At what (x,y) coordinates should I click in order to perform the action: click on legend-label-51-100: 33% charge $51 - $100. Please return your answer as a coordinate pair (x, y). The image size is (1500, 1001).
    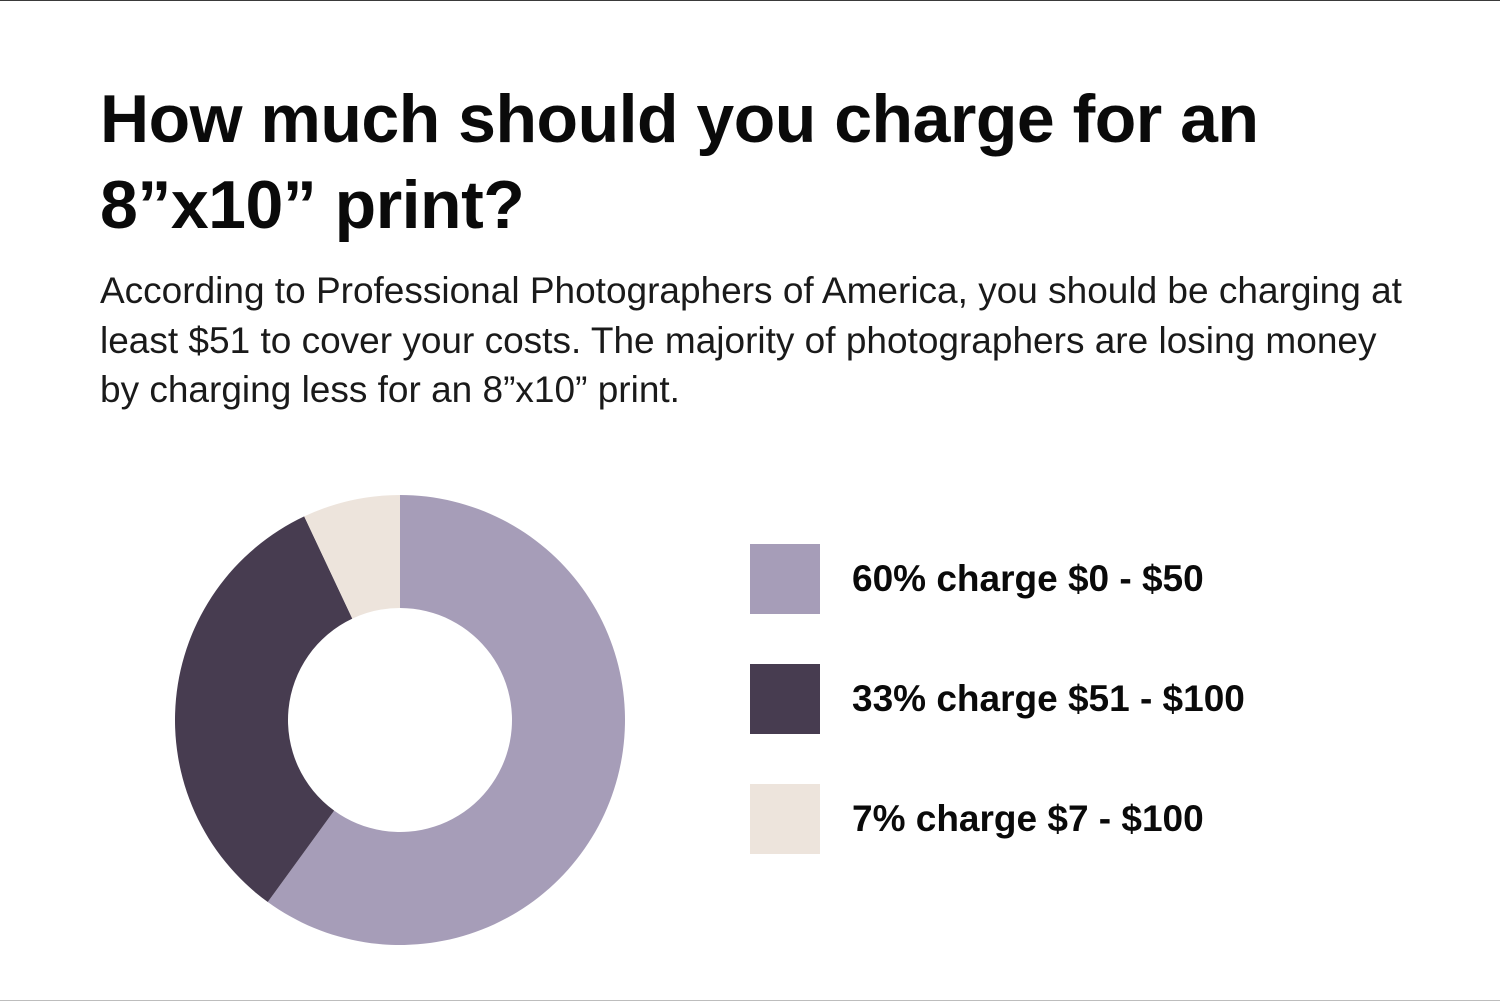
    Looking at the image, I should click on (1048, 698).